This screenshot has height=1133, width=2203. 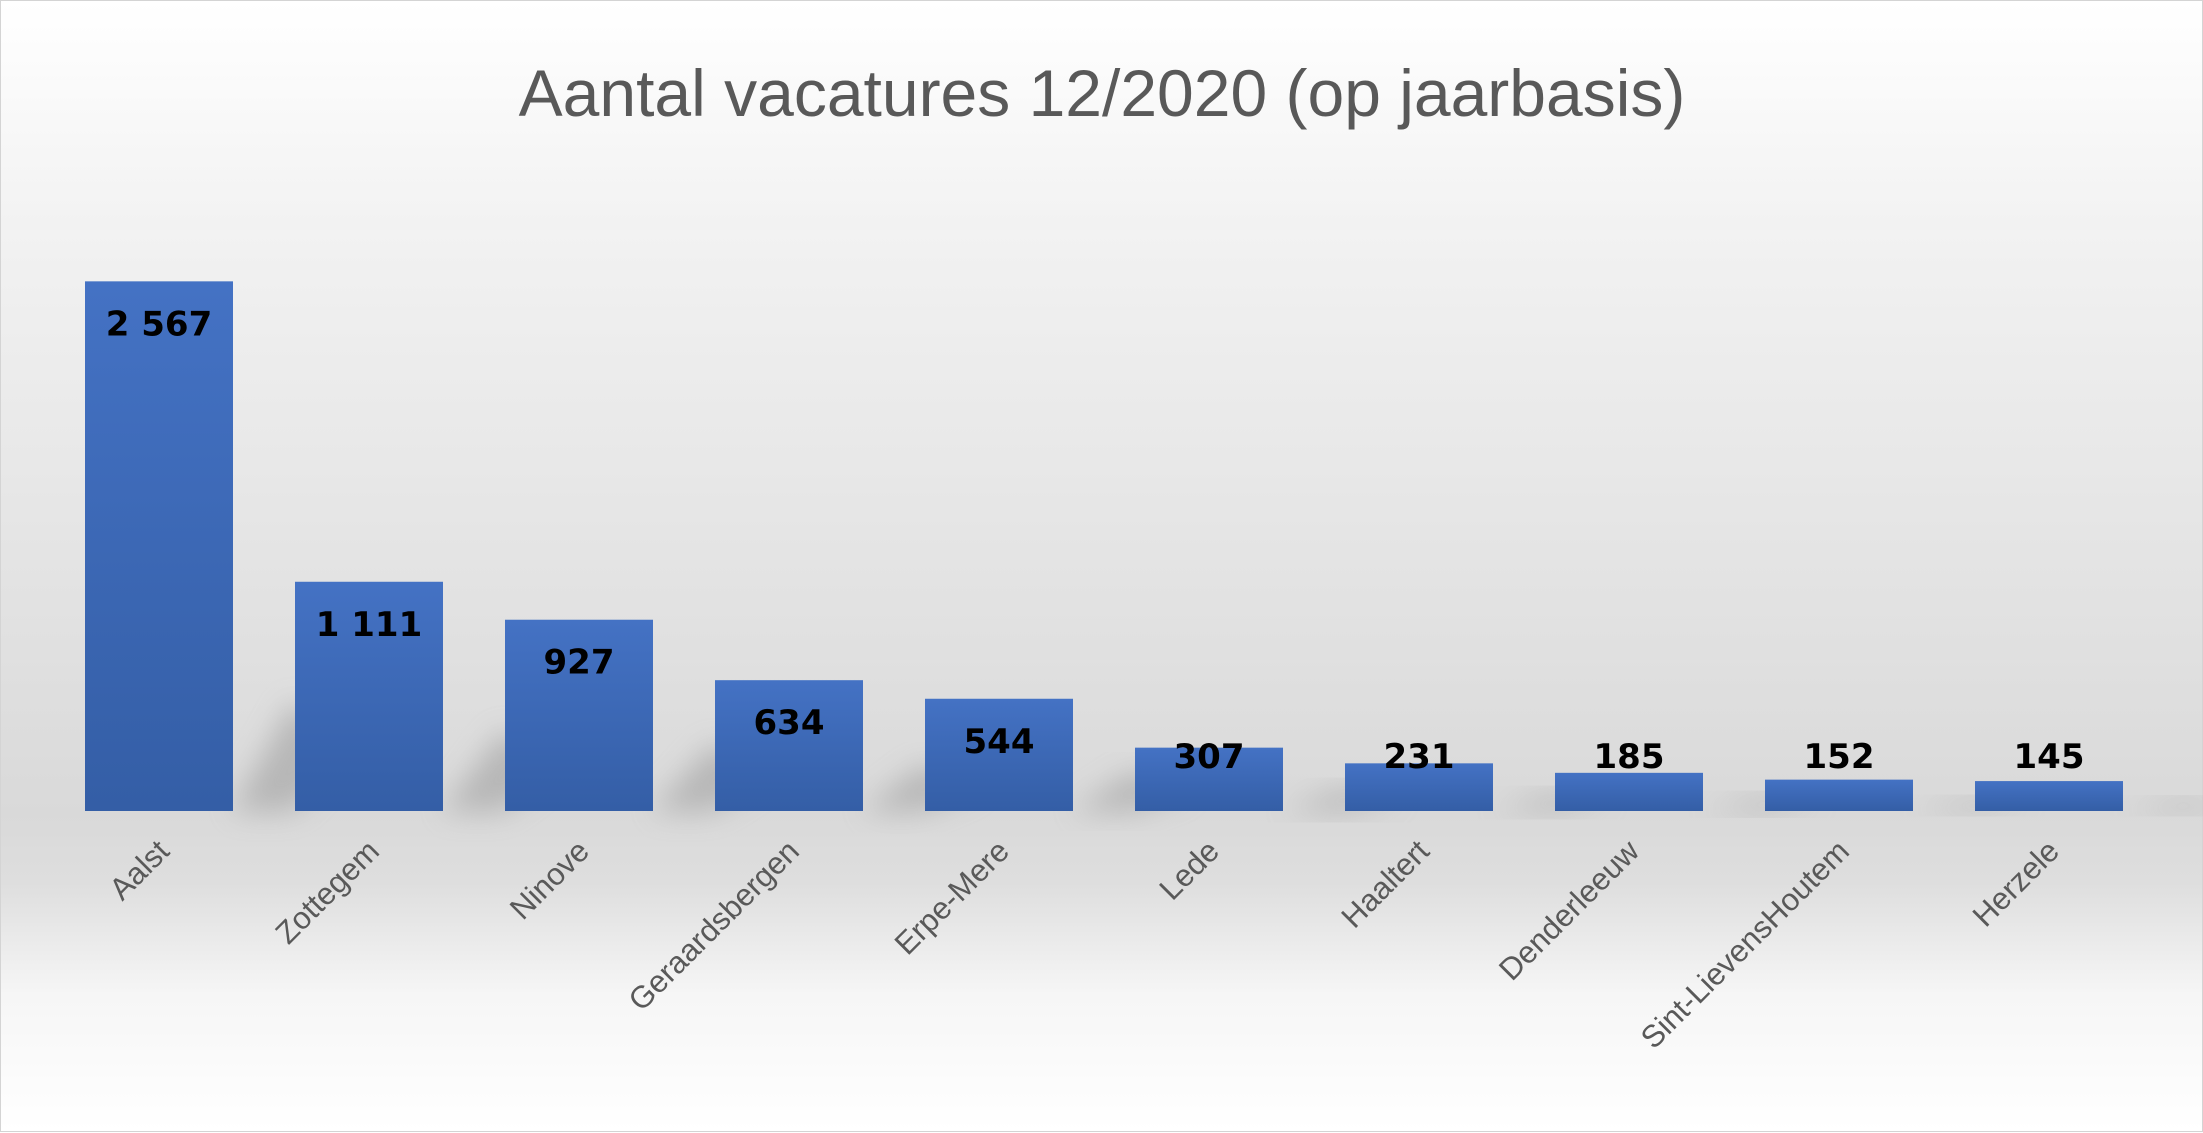 I want to click on category-label: Geraardsbergen, so click(x=714, y=925).